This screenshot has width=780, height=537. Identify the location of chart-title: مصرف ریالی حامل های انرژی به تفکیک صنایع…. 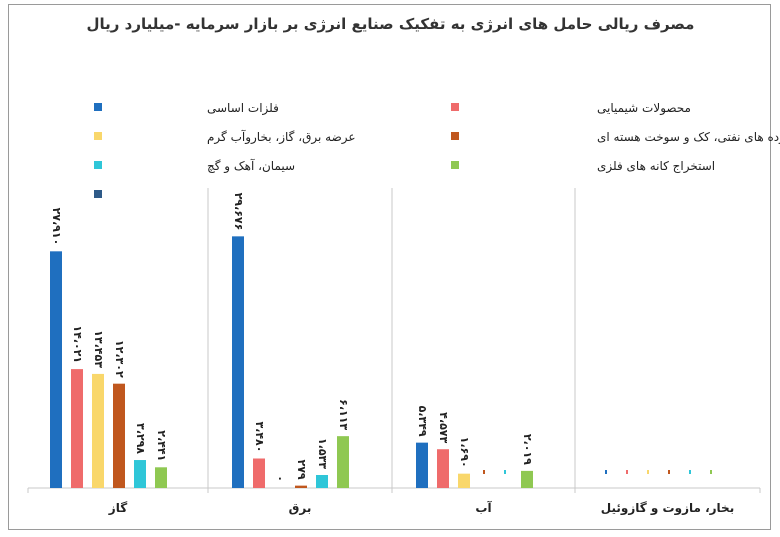
(390, 24).